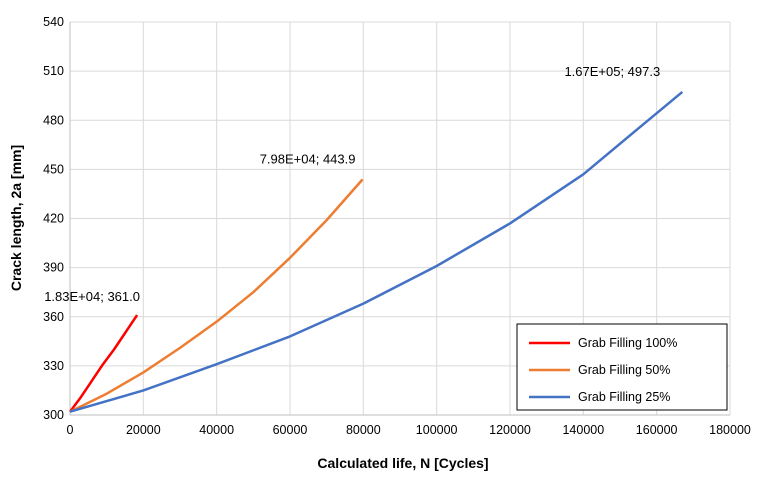 Image resolution: width=768 pixels, height=478 pixels. What do you see at coordinates (583, 430) in the screenshot?
I see `x-tick-label: 140000` at bounding box center [583, 430].